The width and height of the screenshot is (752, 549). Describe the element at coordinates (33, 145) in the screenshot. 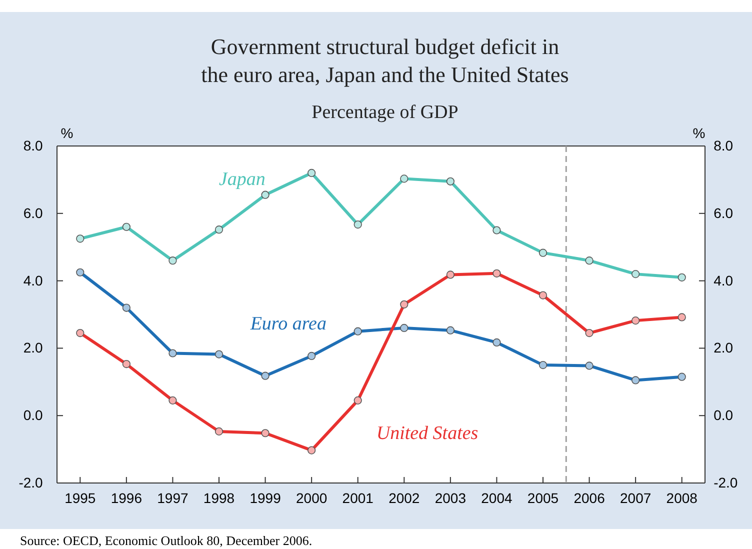

I see `y-tick-label: 8.0` at that location.